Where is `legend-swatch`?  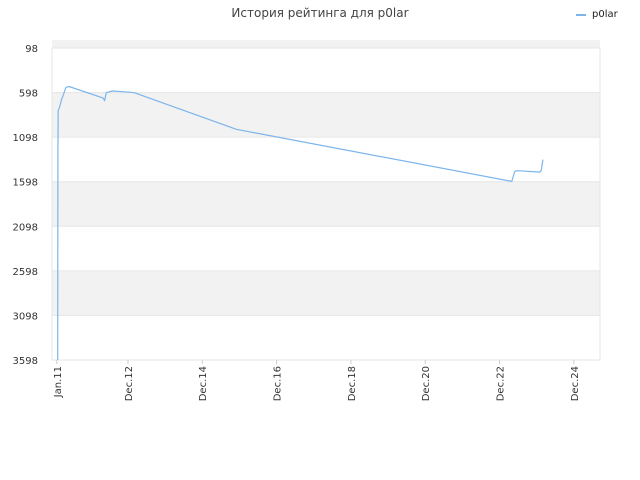
legend-swatch is located at coordinates (581, 14).